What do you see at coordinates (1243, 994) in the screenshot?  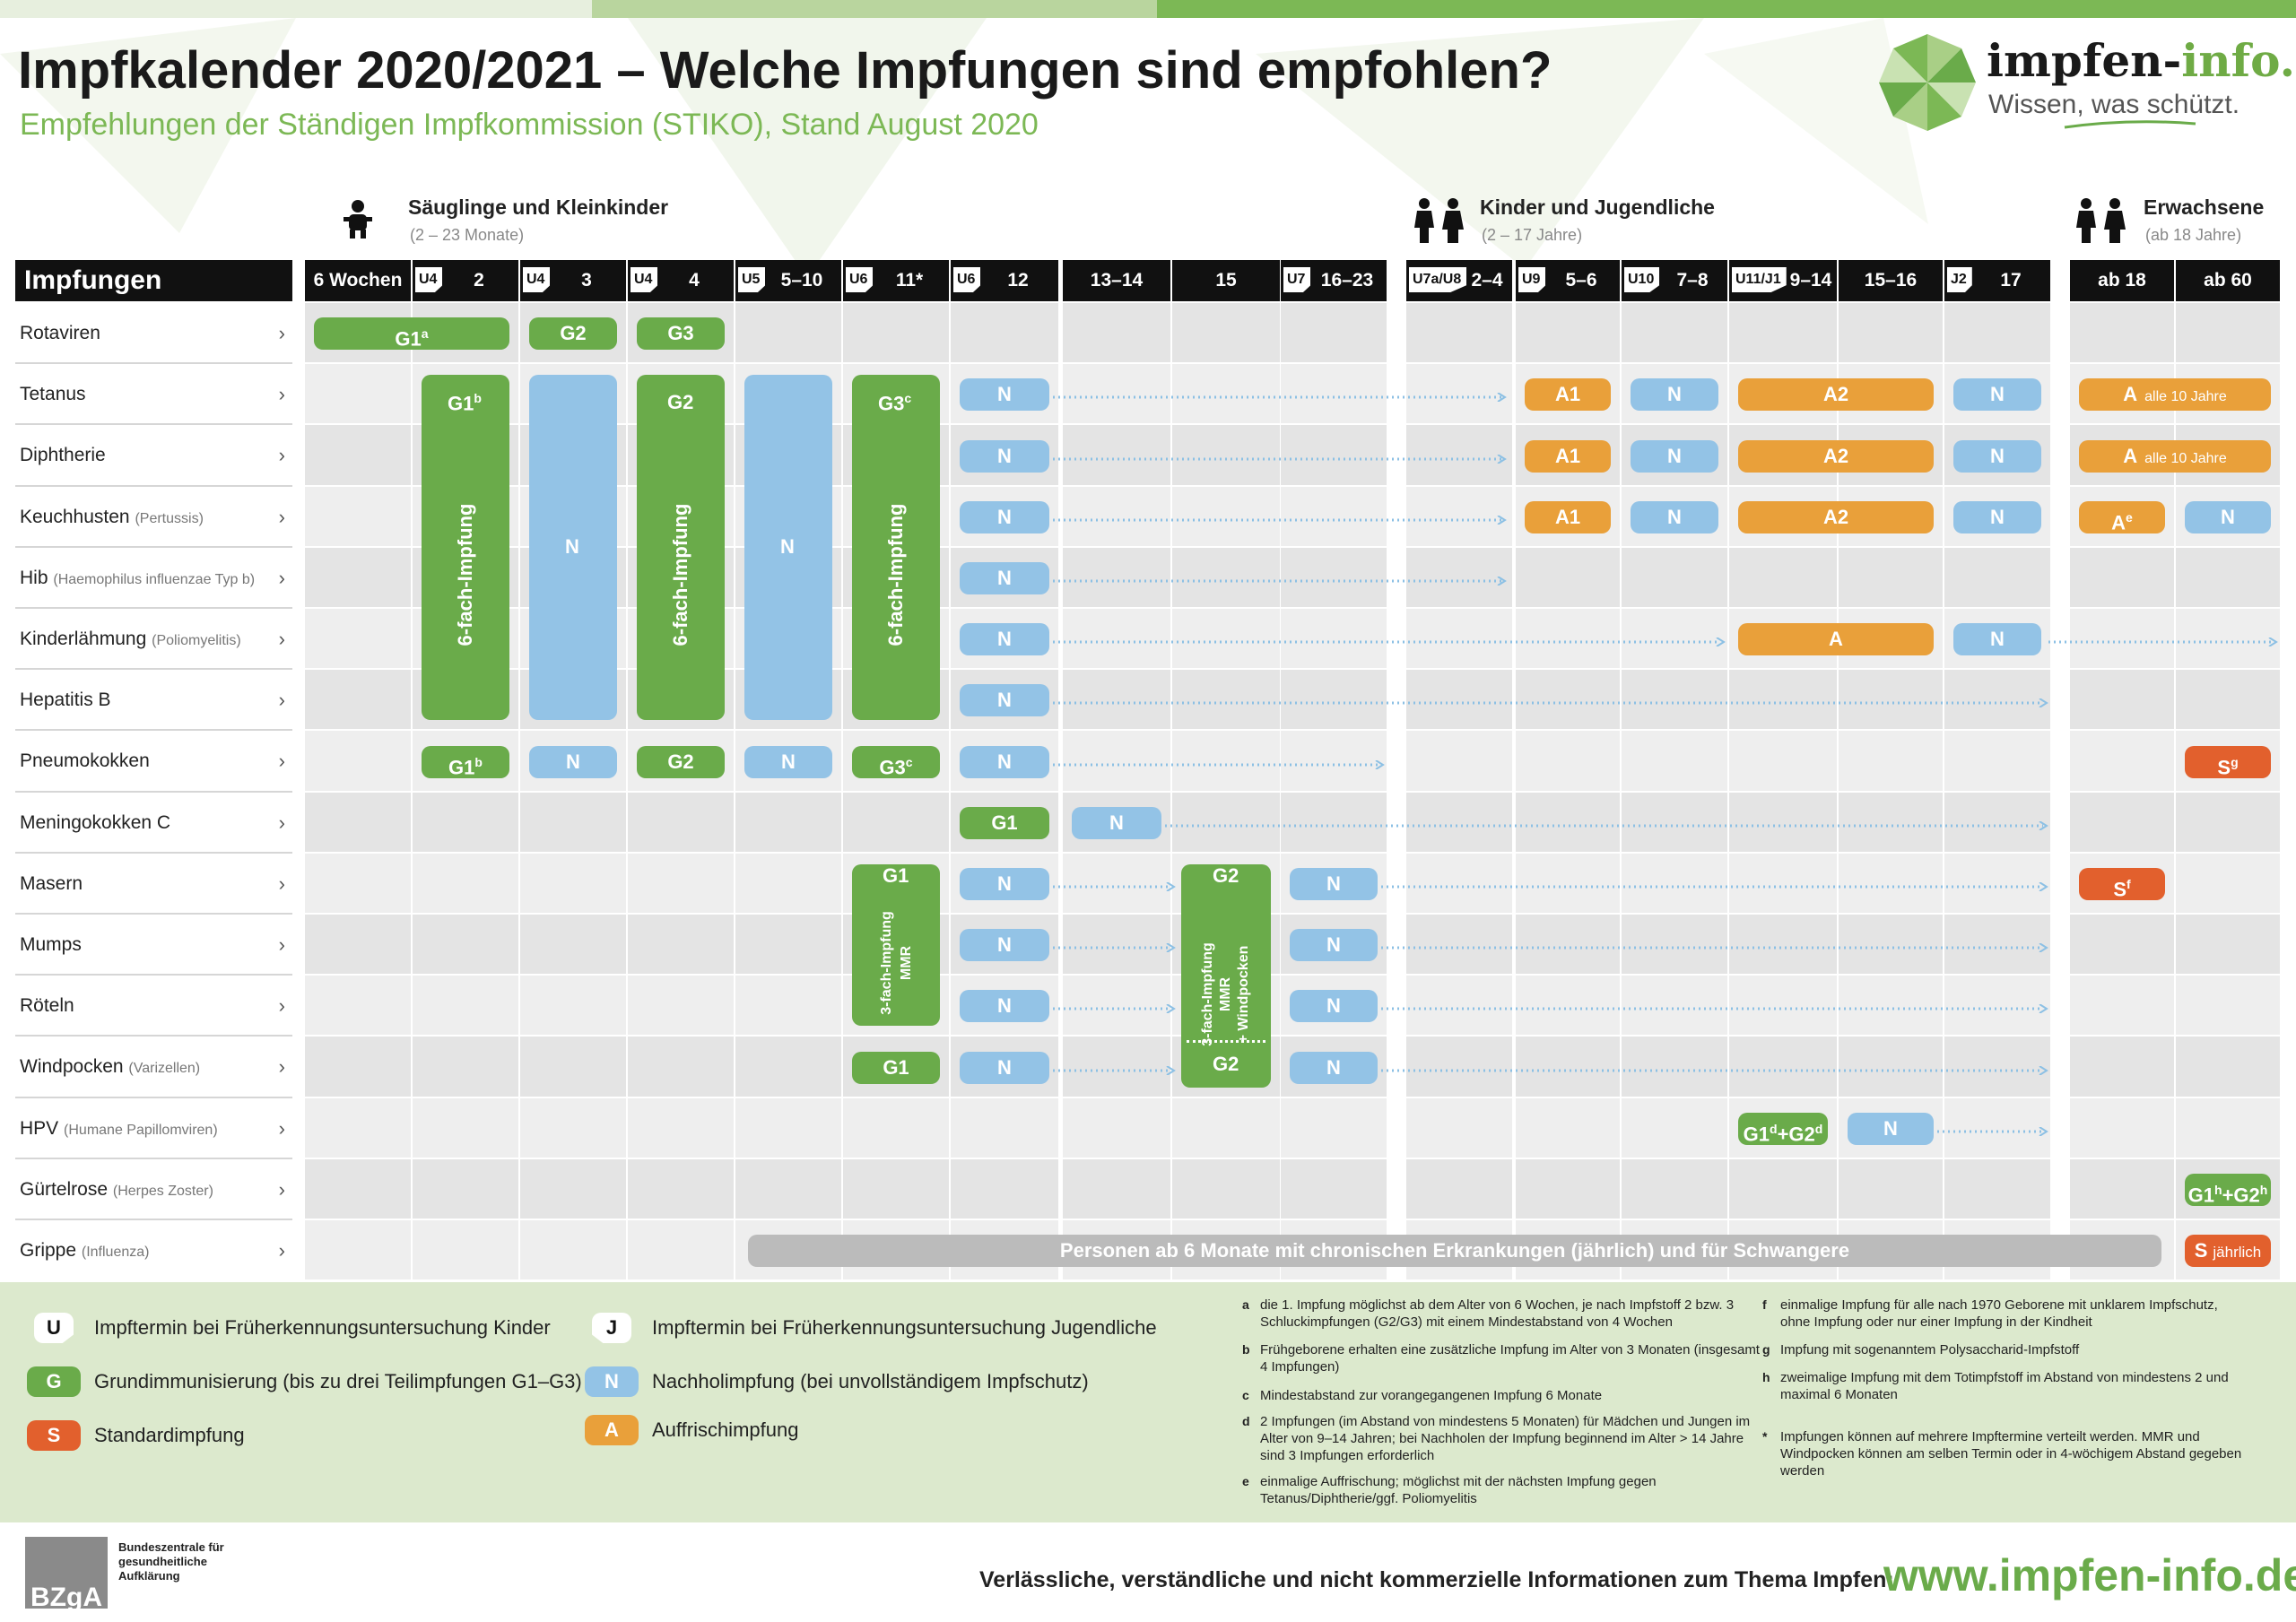 I see `mmrv-label-3: + Windpocken` at bounding box center [1243, 994].